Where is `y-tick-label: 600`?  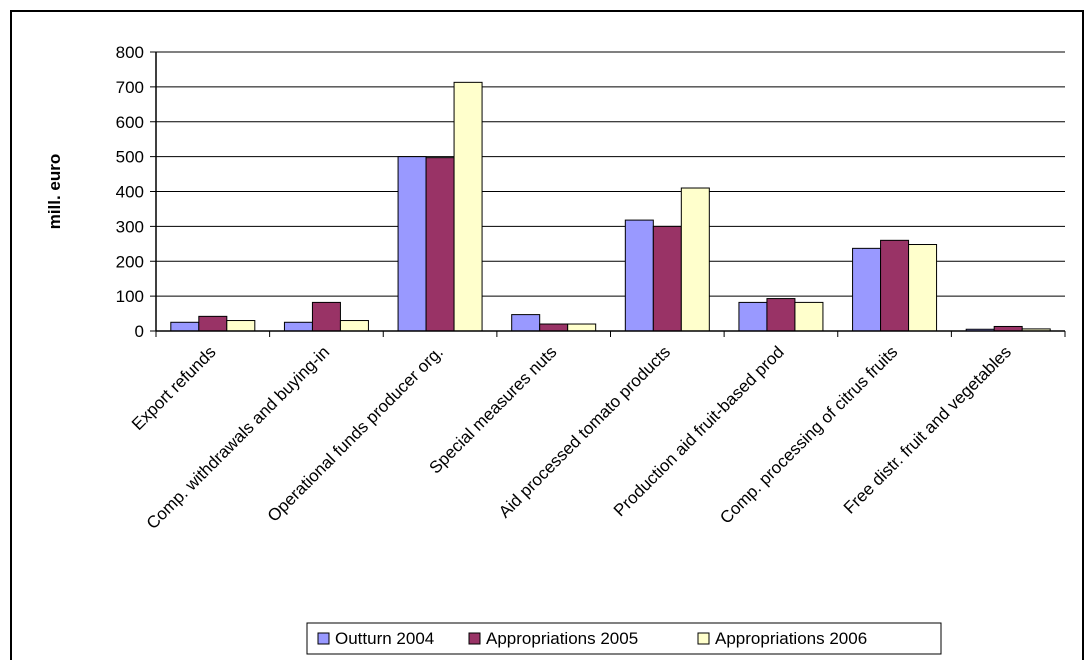
y-tick-label: 600 is located at coordinates (130, 122).